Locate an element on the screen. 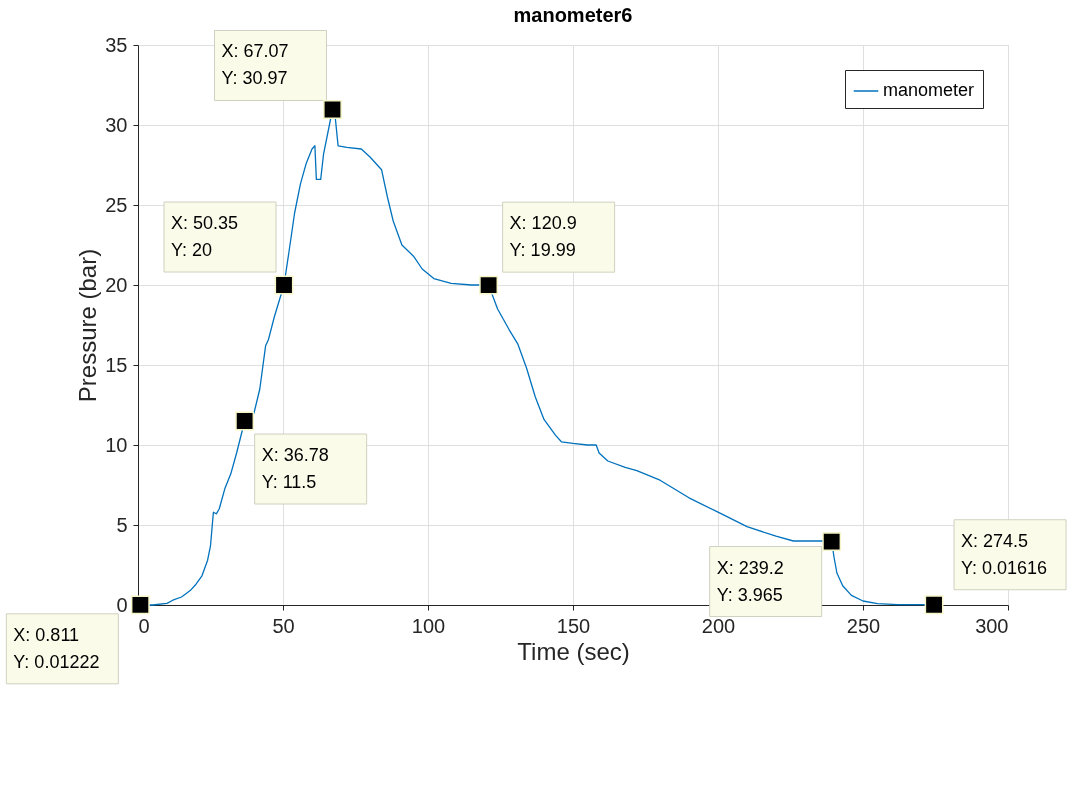 The height and width of the screenshot is (810, 1091). x-tick-label: 300 is located at coordinates (992, 625).